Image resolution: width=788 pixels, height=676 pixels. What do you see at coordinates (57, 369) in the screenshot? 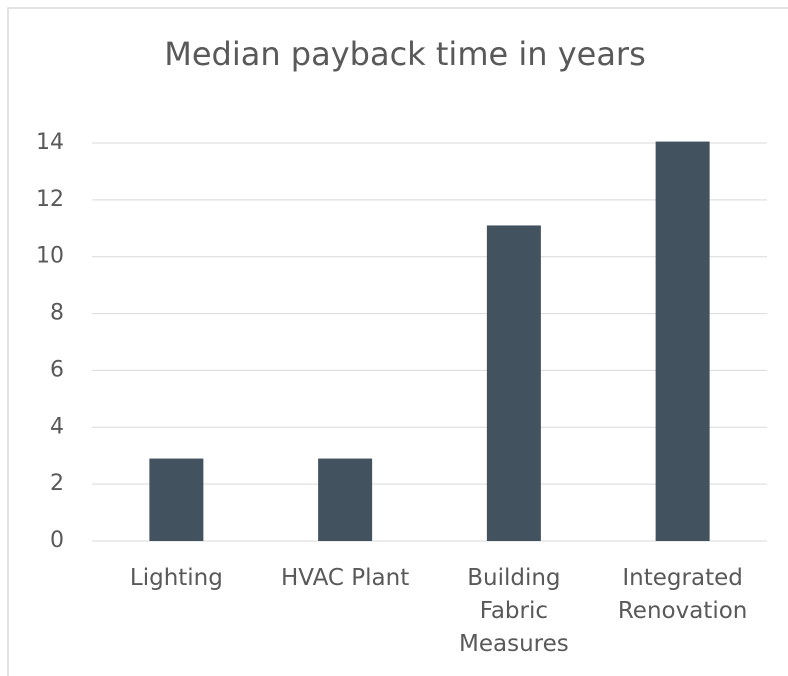
I see `y-tick-label: 6` at bounding box center [57, 369].